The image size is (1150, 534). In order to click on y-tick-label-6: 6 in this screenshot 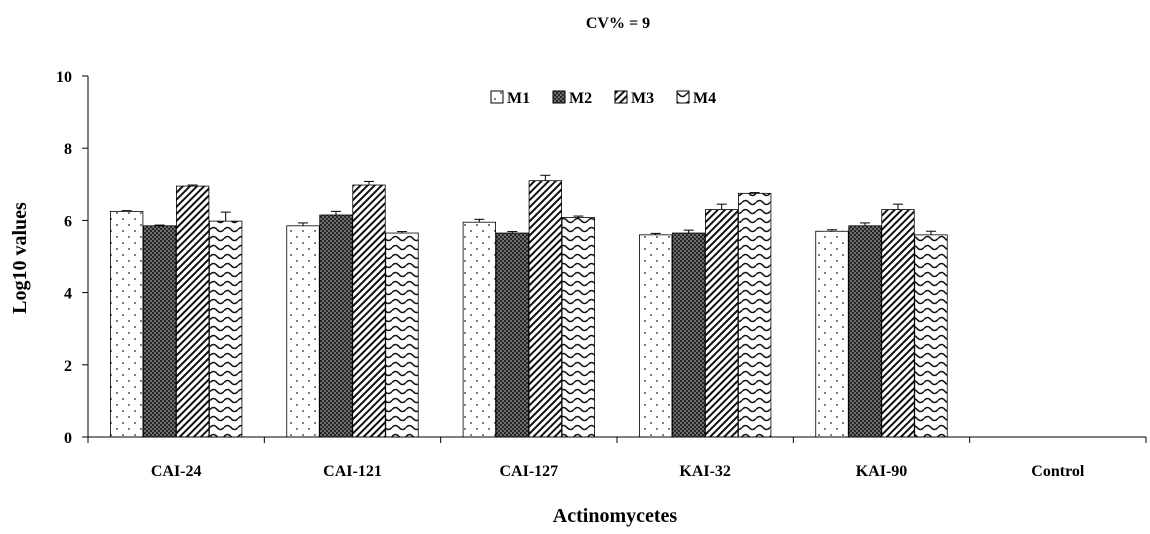, I will do `click(68, 221)`.